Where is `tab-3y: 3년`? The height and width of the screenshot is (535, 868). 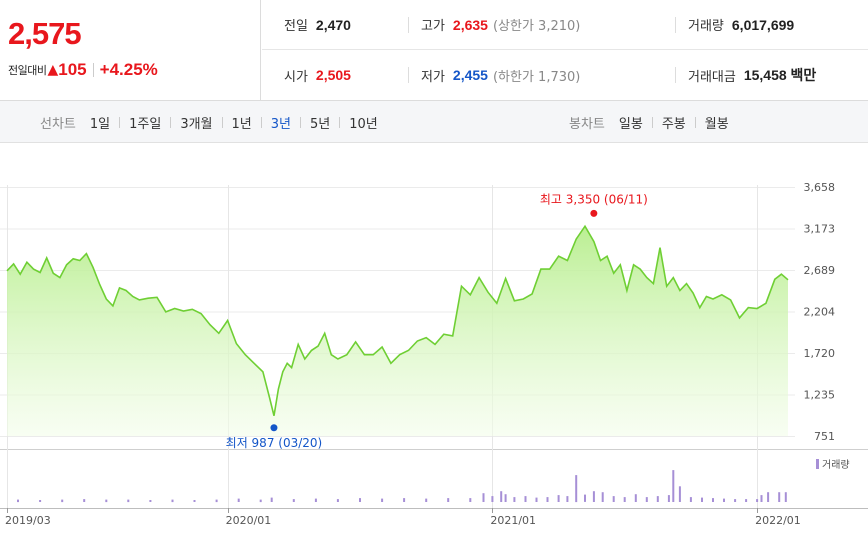 tab-3y: 3년 is located at coordinates (280, 124).